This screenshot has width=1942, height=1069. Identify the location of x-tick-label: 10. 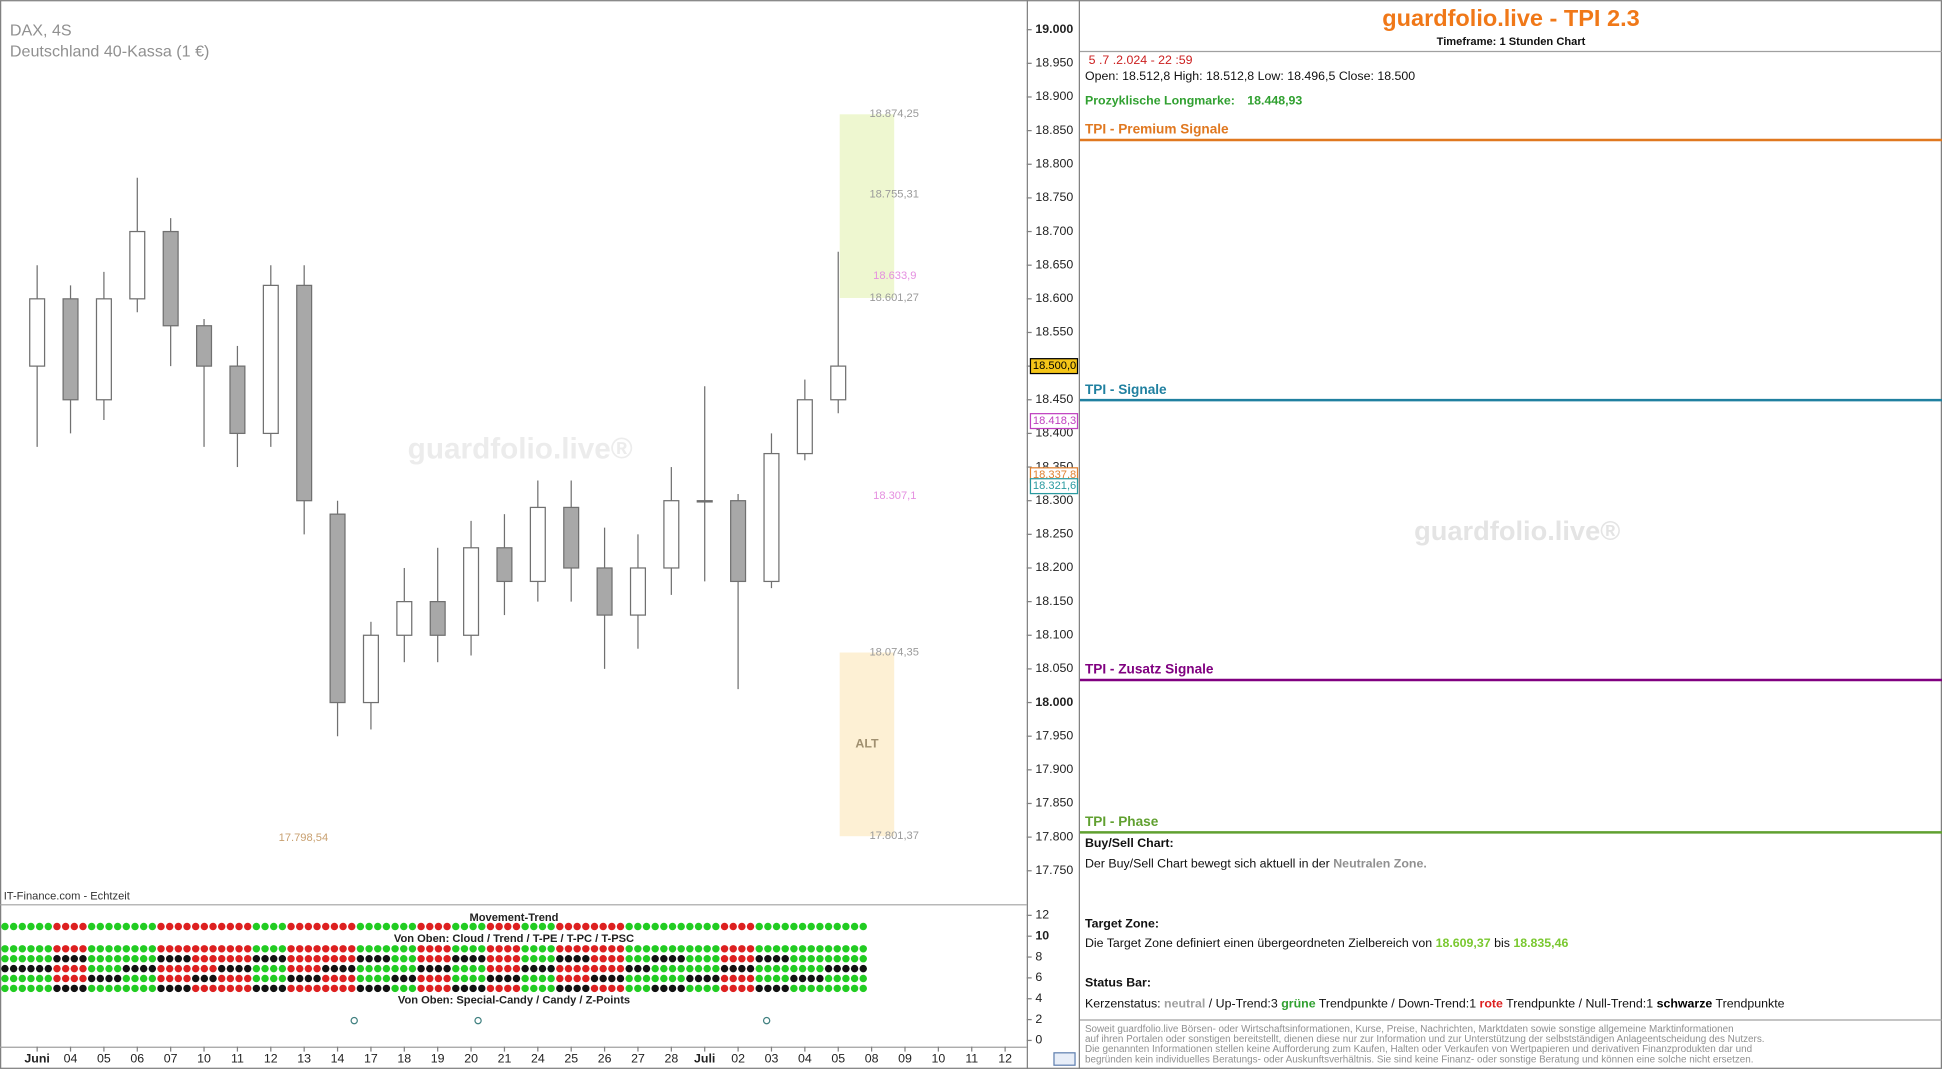
(938, 1058).